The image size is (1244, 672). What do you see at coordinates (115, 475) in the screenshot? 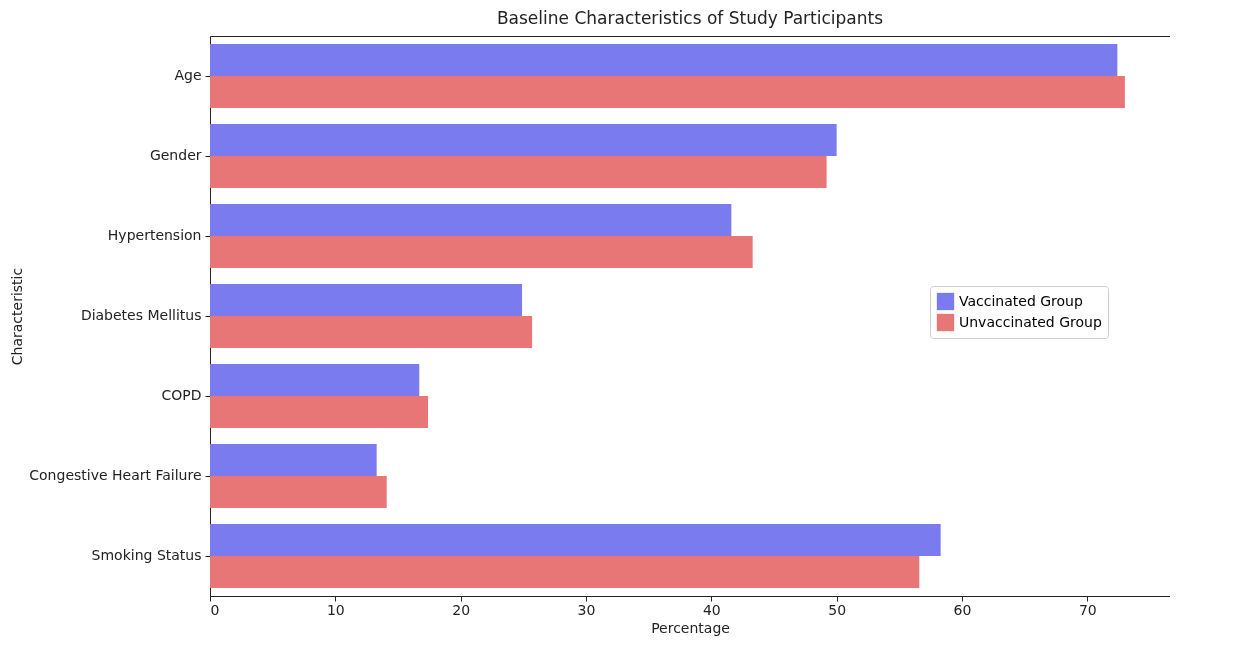
I see `y-tick-label: Congestive Heart Failure` at bounding box center [115, 475].